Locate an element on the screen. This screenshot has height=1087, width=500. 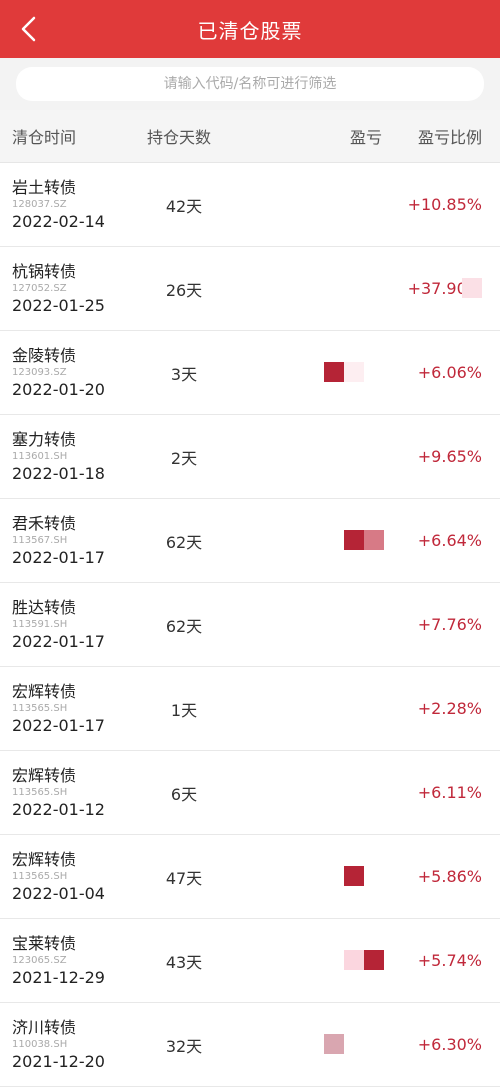
security-name: 金陵转债 is located at coordinates (44, 355).